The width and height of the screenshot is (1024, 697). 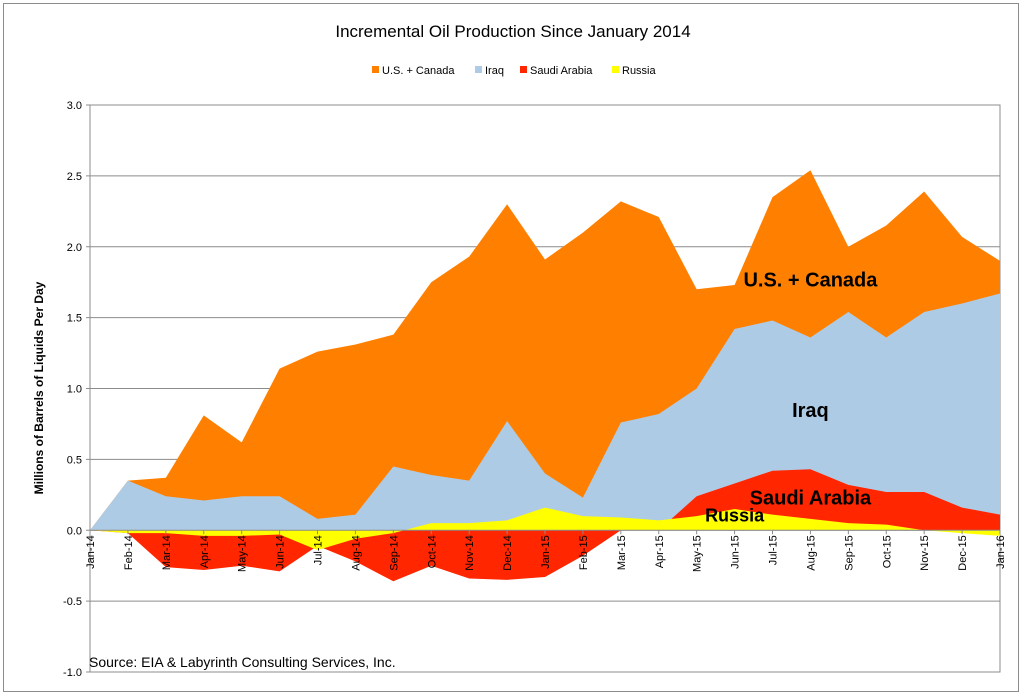 I want to click on x-tick-label: Jun-14, so click(x=281, y=552).